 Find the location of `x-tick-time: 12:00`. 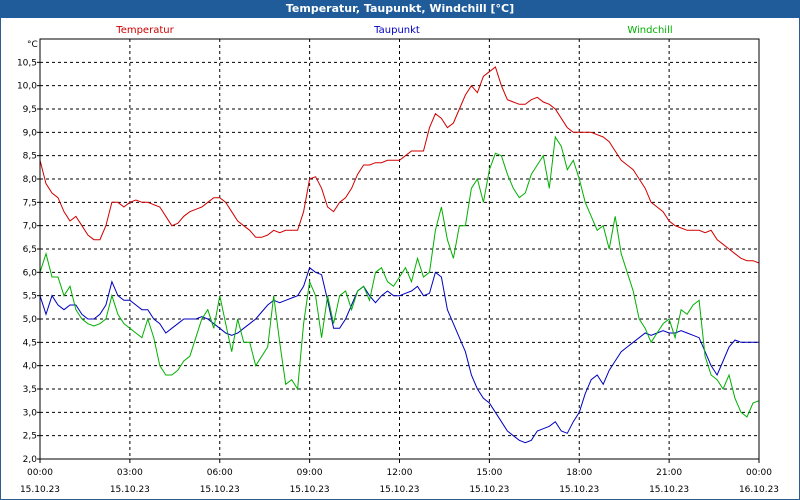

x-tick-time: 12:00 is located at coordinates (400, 473).